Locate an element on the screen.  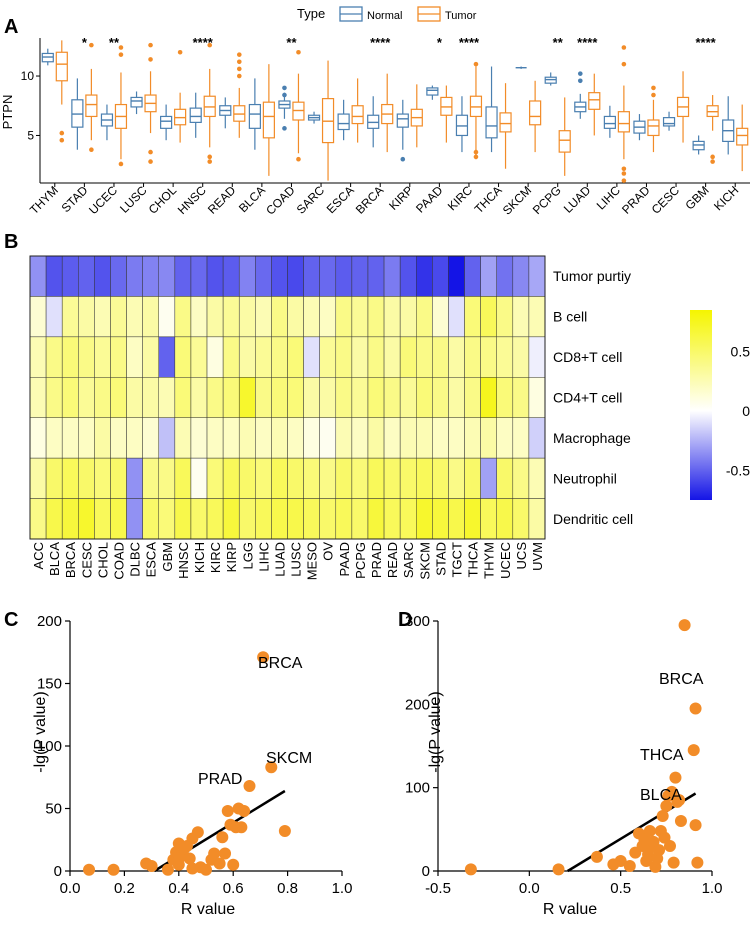
colorbar-tick-label: 0 is located at coordinates (746, 411).